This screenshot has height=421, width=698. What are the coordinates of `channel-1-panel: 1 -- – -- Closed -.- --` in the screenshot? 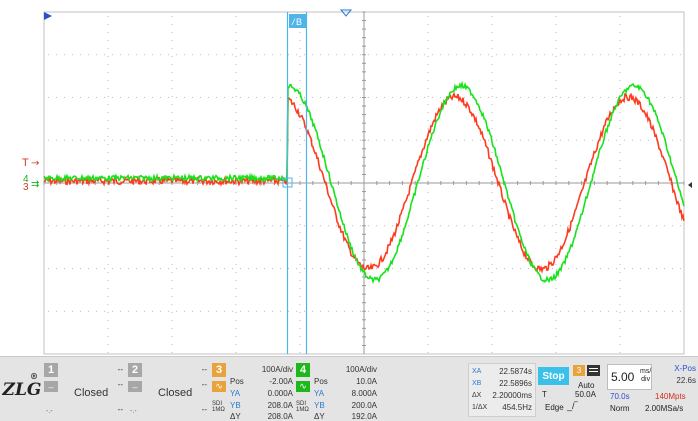 It's located at (83, 389).